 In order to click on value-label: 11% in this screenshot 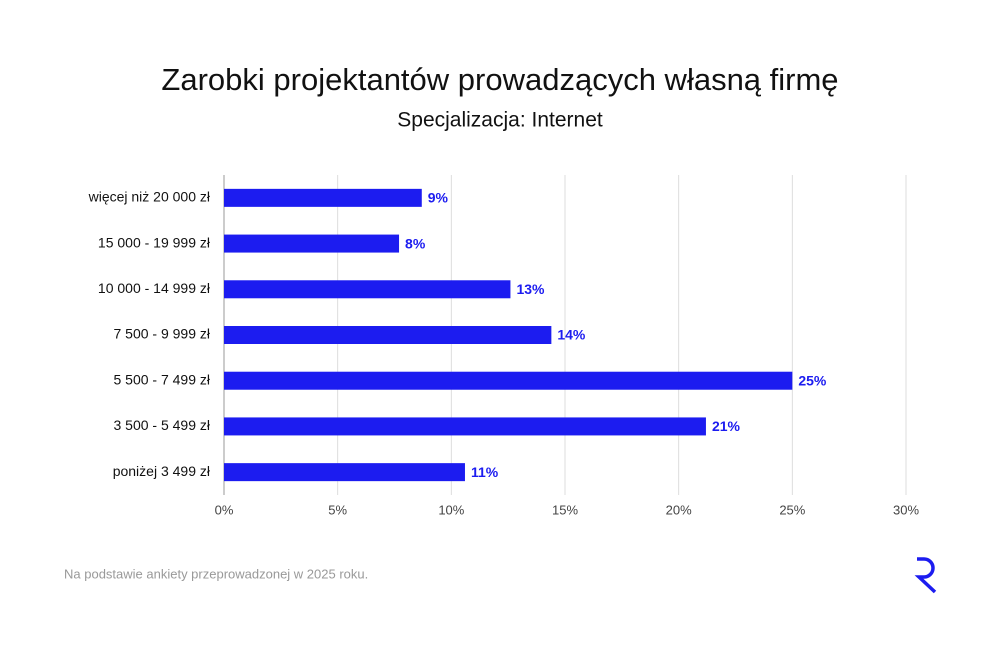, I will do `click(485, 472)`.